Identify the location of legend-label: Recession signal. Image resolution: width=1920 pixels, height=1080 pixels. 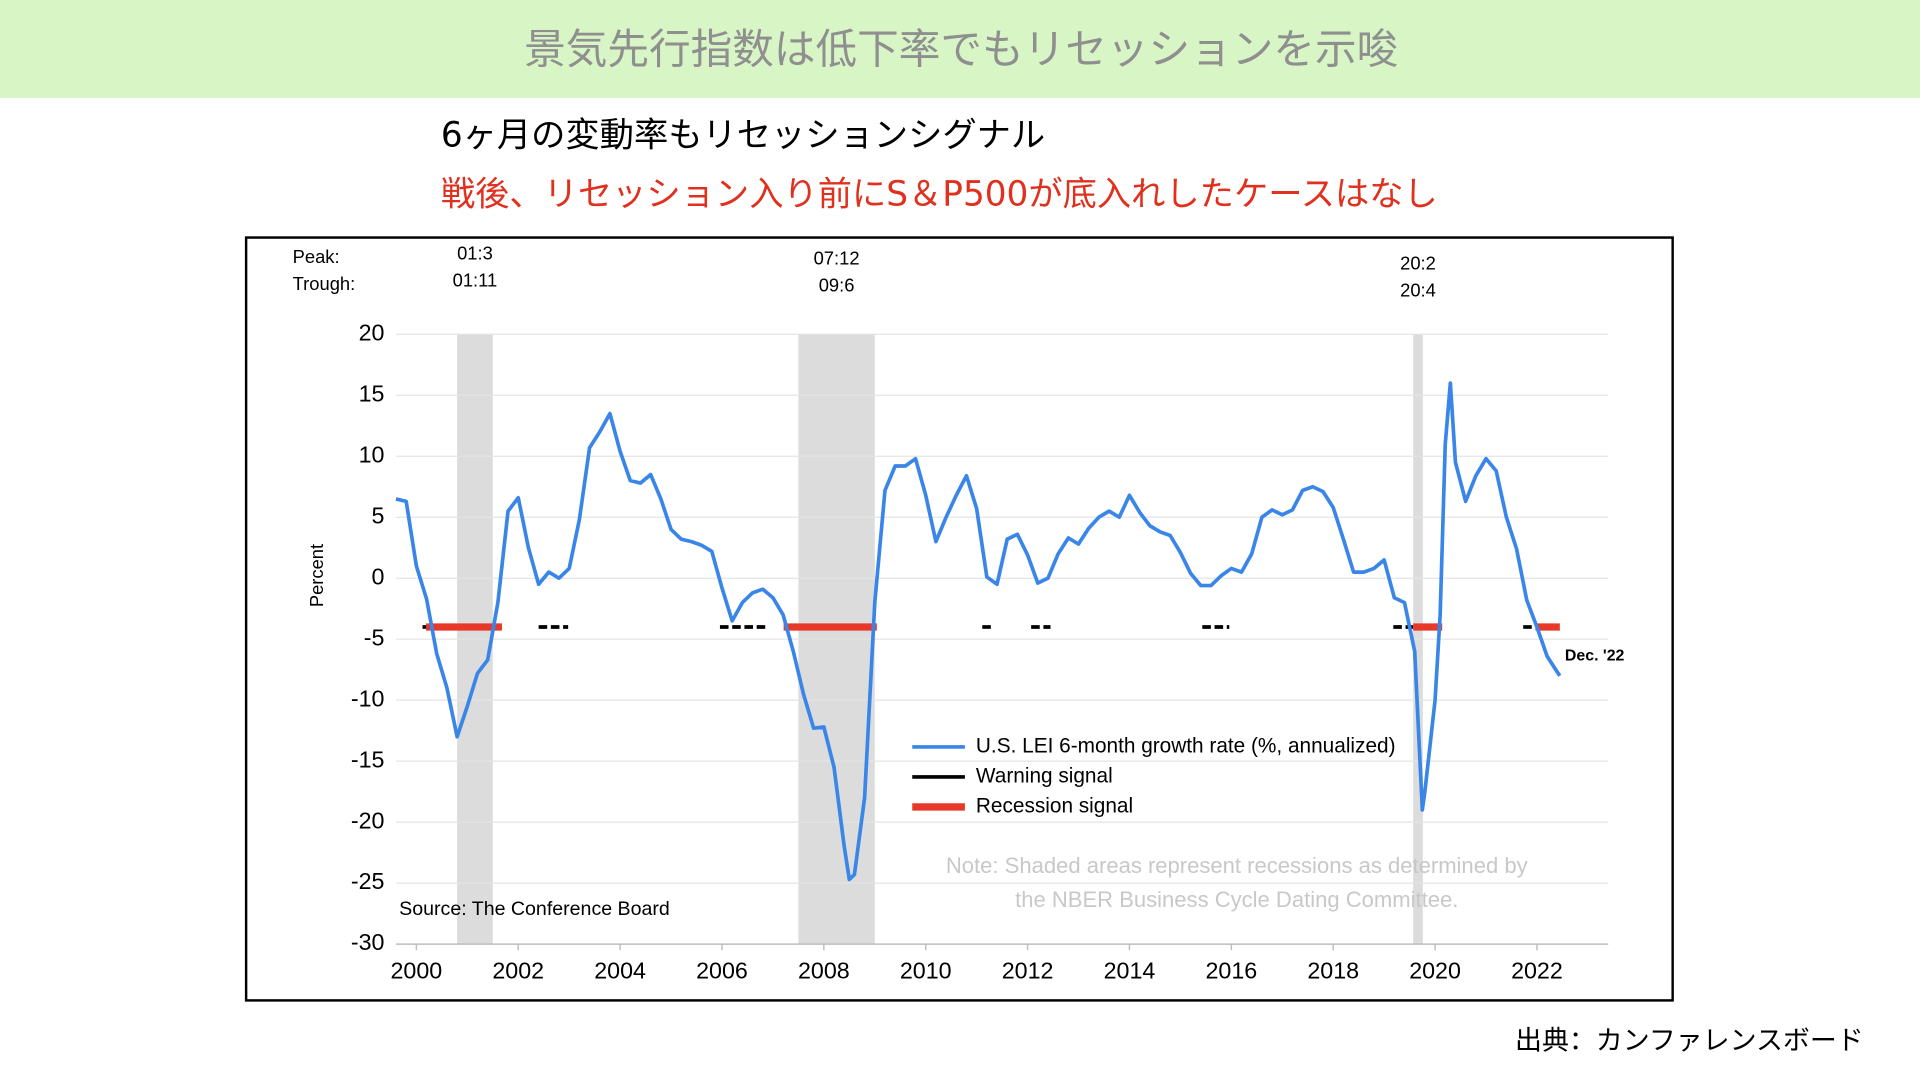
(1054, 805).